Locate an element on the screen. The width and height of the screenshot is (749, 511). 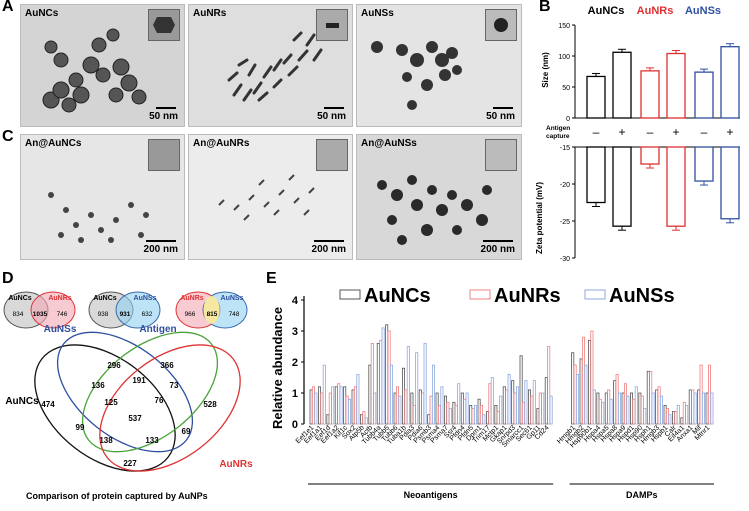
tem-image-an-auns: An@AuNSs 200 nm is located at coordinates (439, 197).